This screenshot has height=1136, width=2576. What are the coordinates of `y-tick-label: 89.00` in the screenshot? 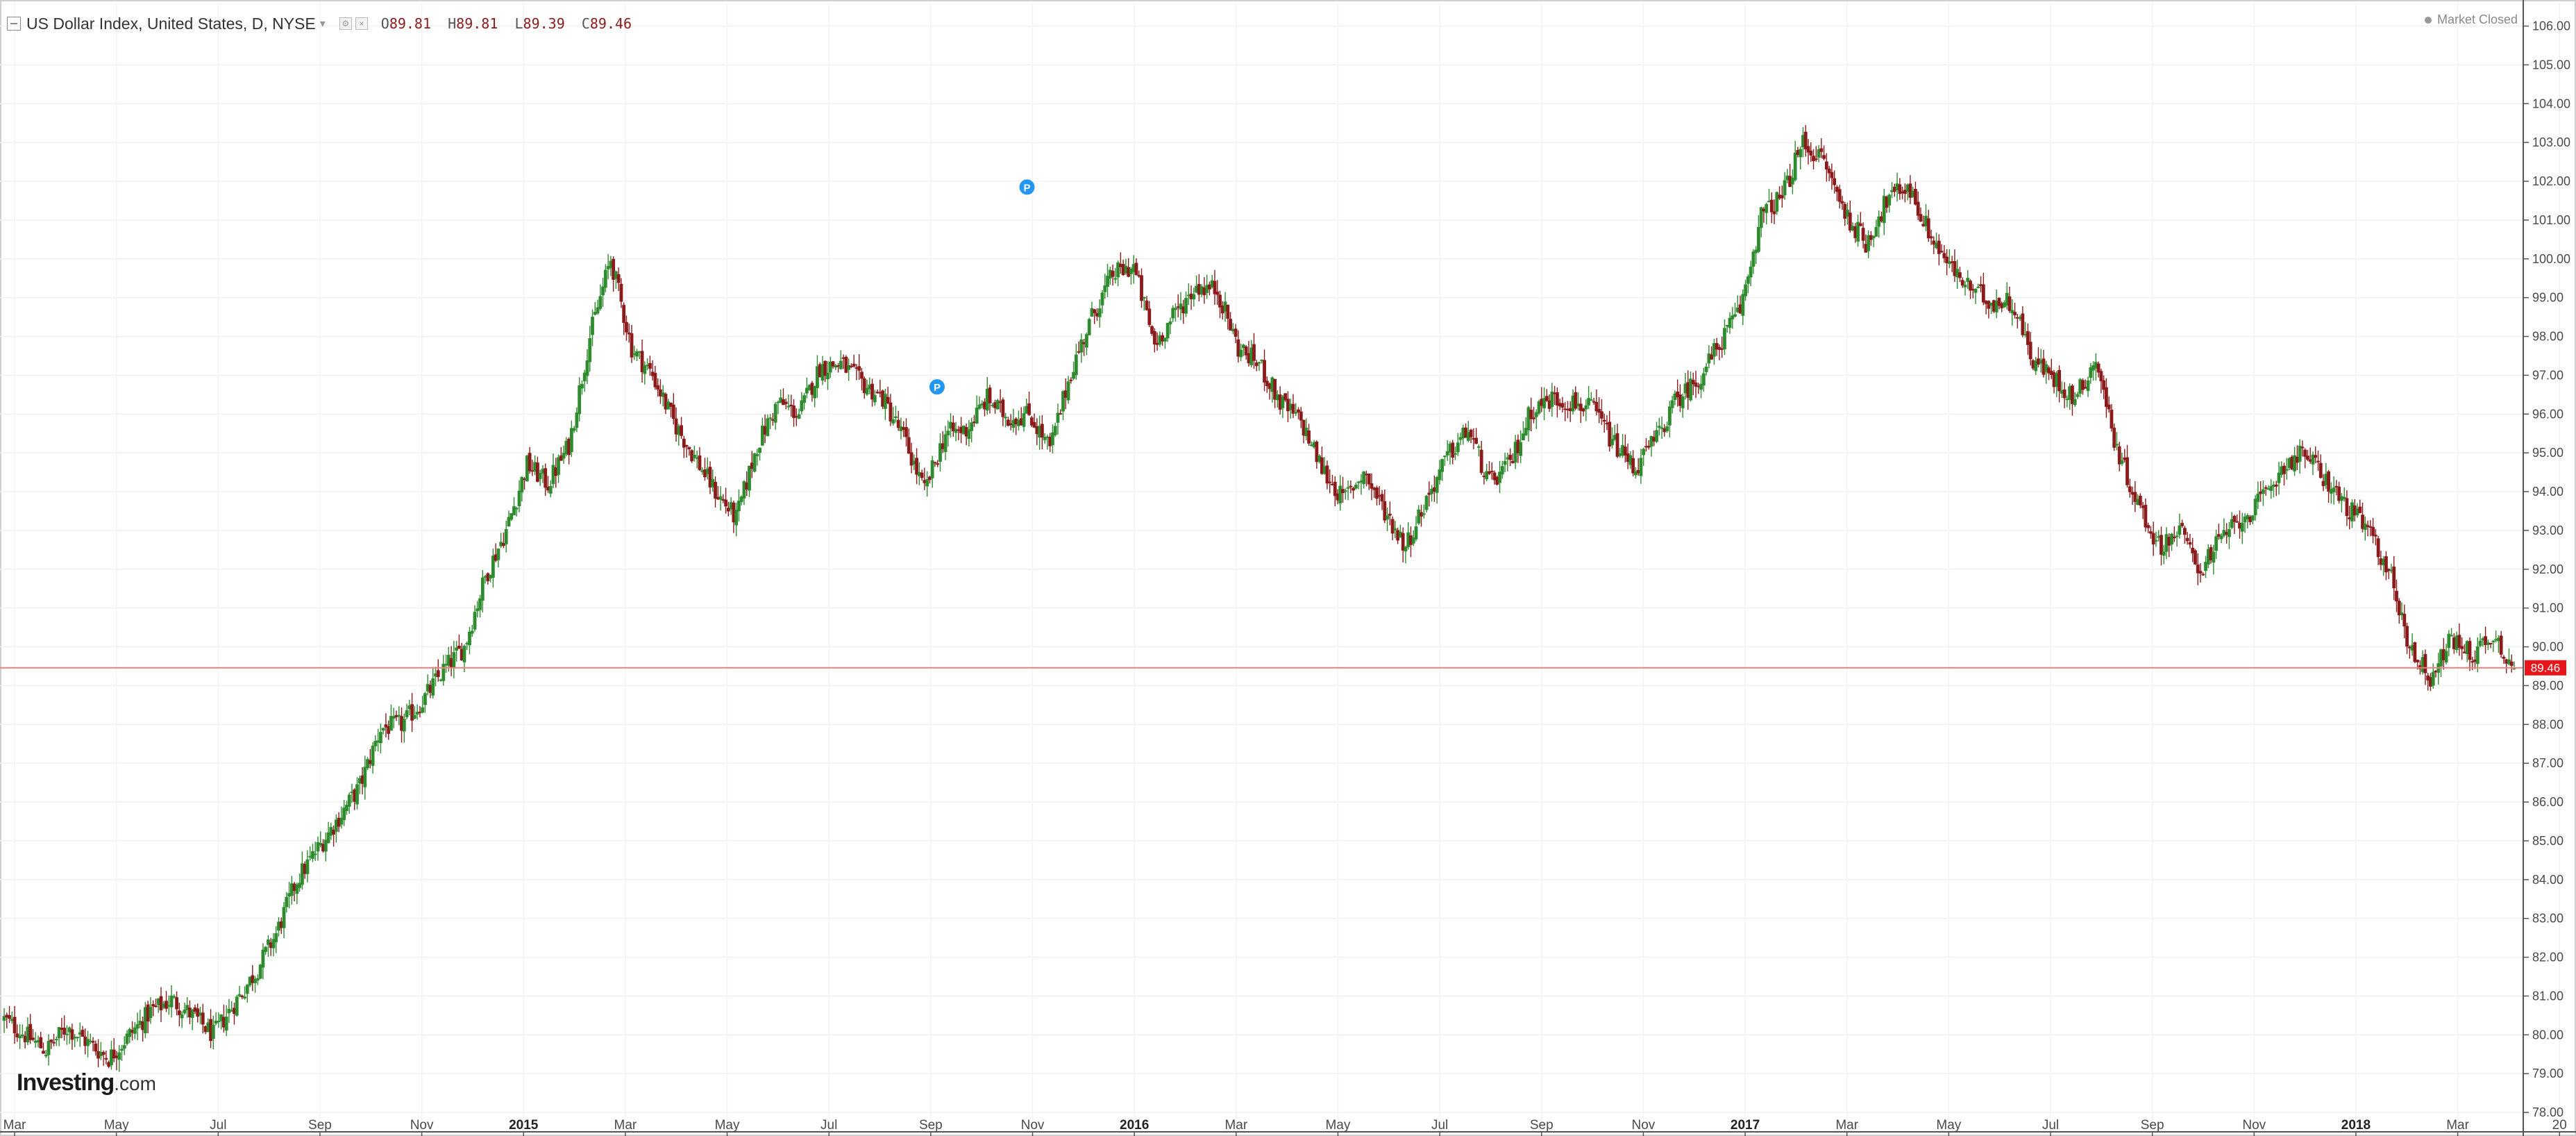 It's located at (2548, 685).